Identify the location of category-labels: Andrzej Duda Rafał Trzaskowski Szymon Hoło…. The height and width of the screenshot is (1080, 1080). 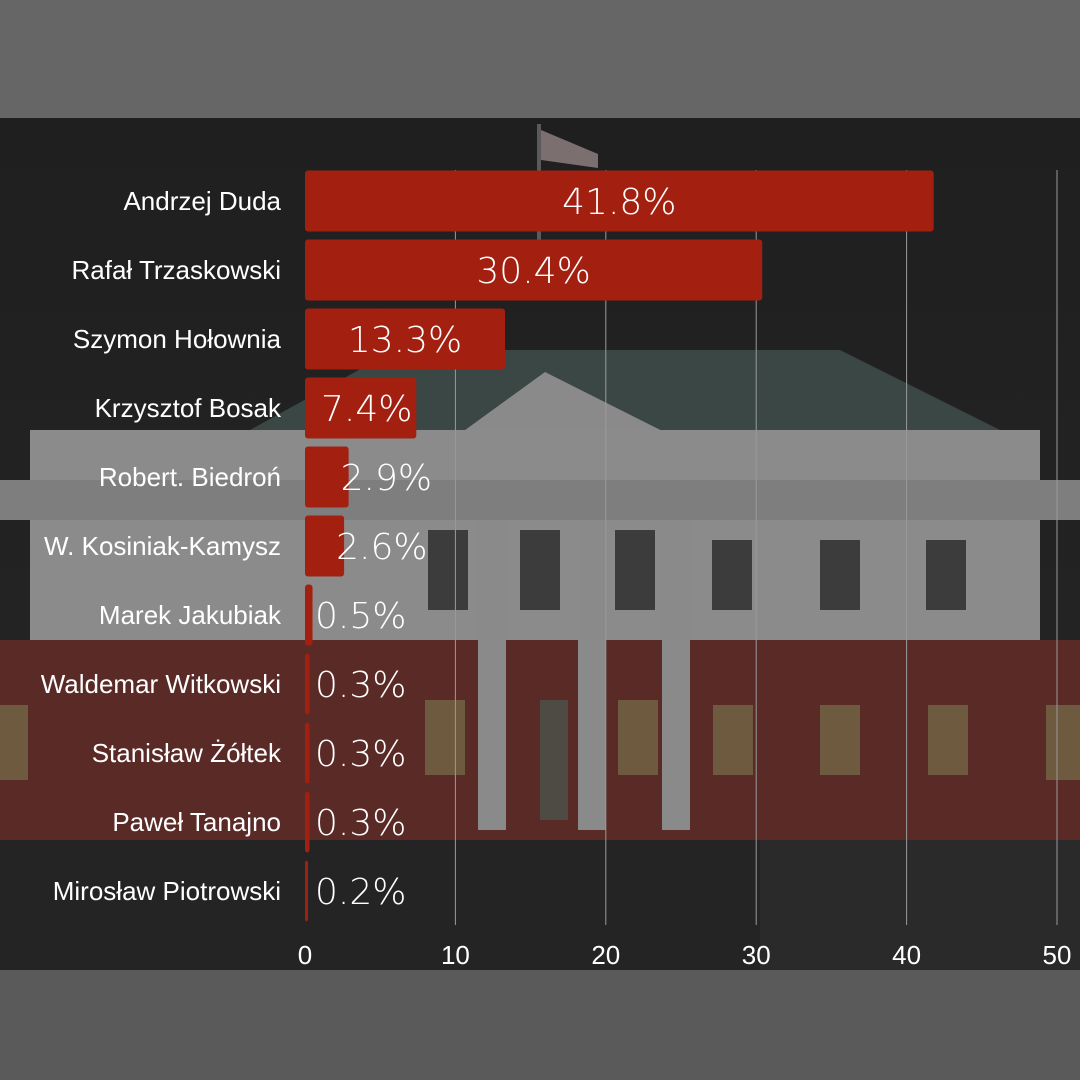
(161, 546).